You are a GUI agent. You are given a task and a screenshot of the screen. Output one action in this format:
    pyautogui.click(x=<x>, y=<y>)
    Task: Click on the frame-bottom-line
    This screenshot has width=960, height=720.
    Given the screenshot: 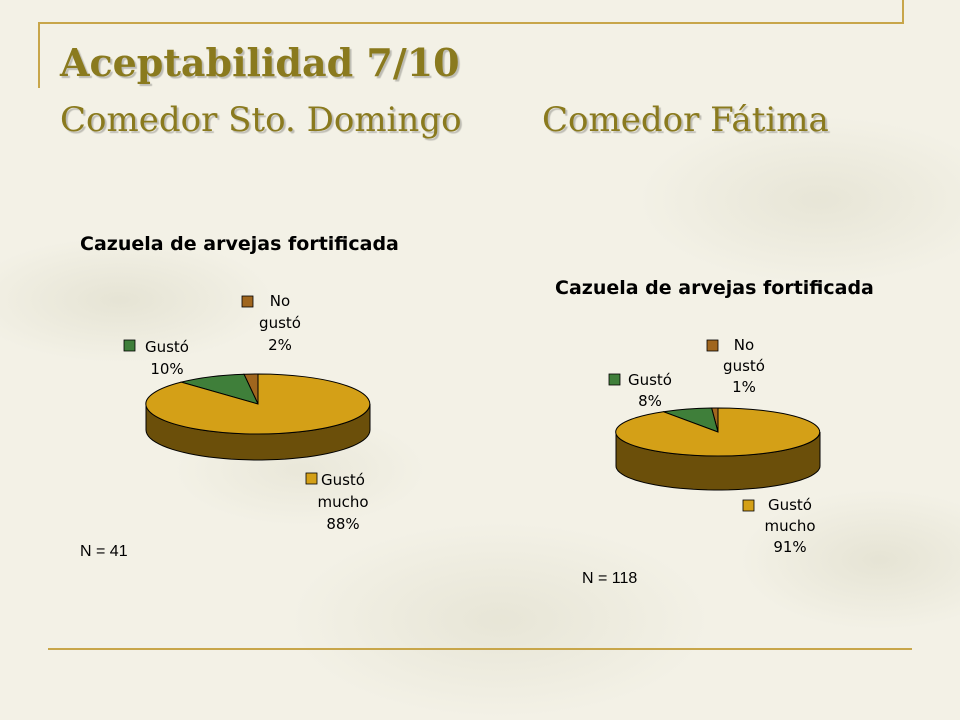 What is the action you would take?
    pyautogui.click(x=480, y=649)
    